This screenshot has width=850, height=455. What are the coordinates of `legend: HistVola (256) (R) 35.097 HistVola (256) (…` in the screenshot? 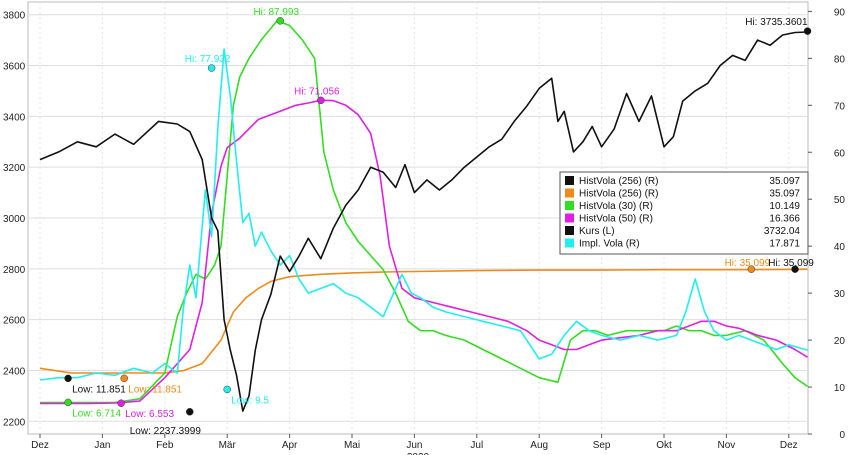 It's located at (684, 213).